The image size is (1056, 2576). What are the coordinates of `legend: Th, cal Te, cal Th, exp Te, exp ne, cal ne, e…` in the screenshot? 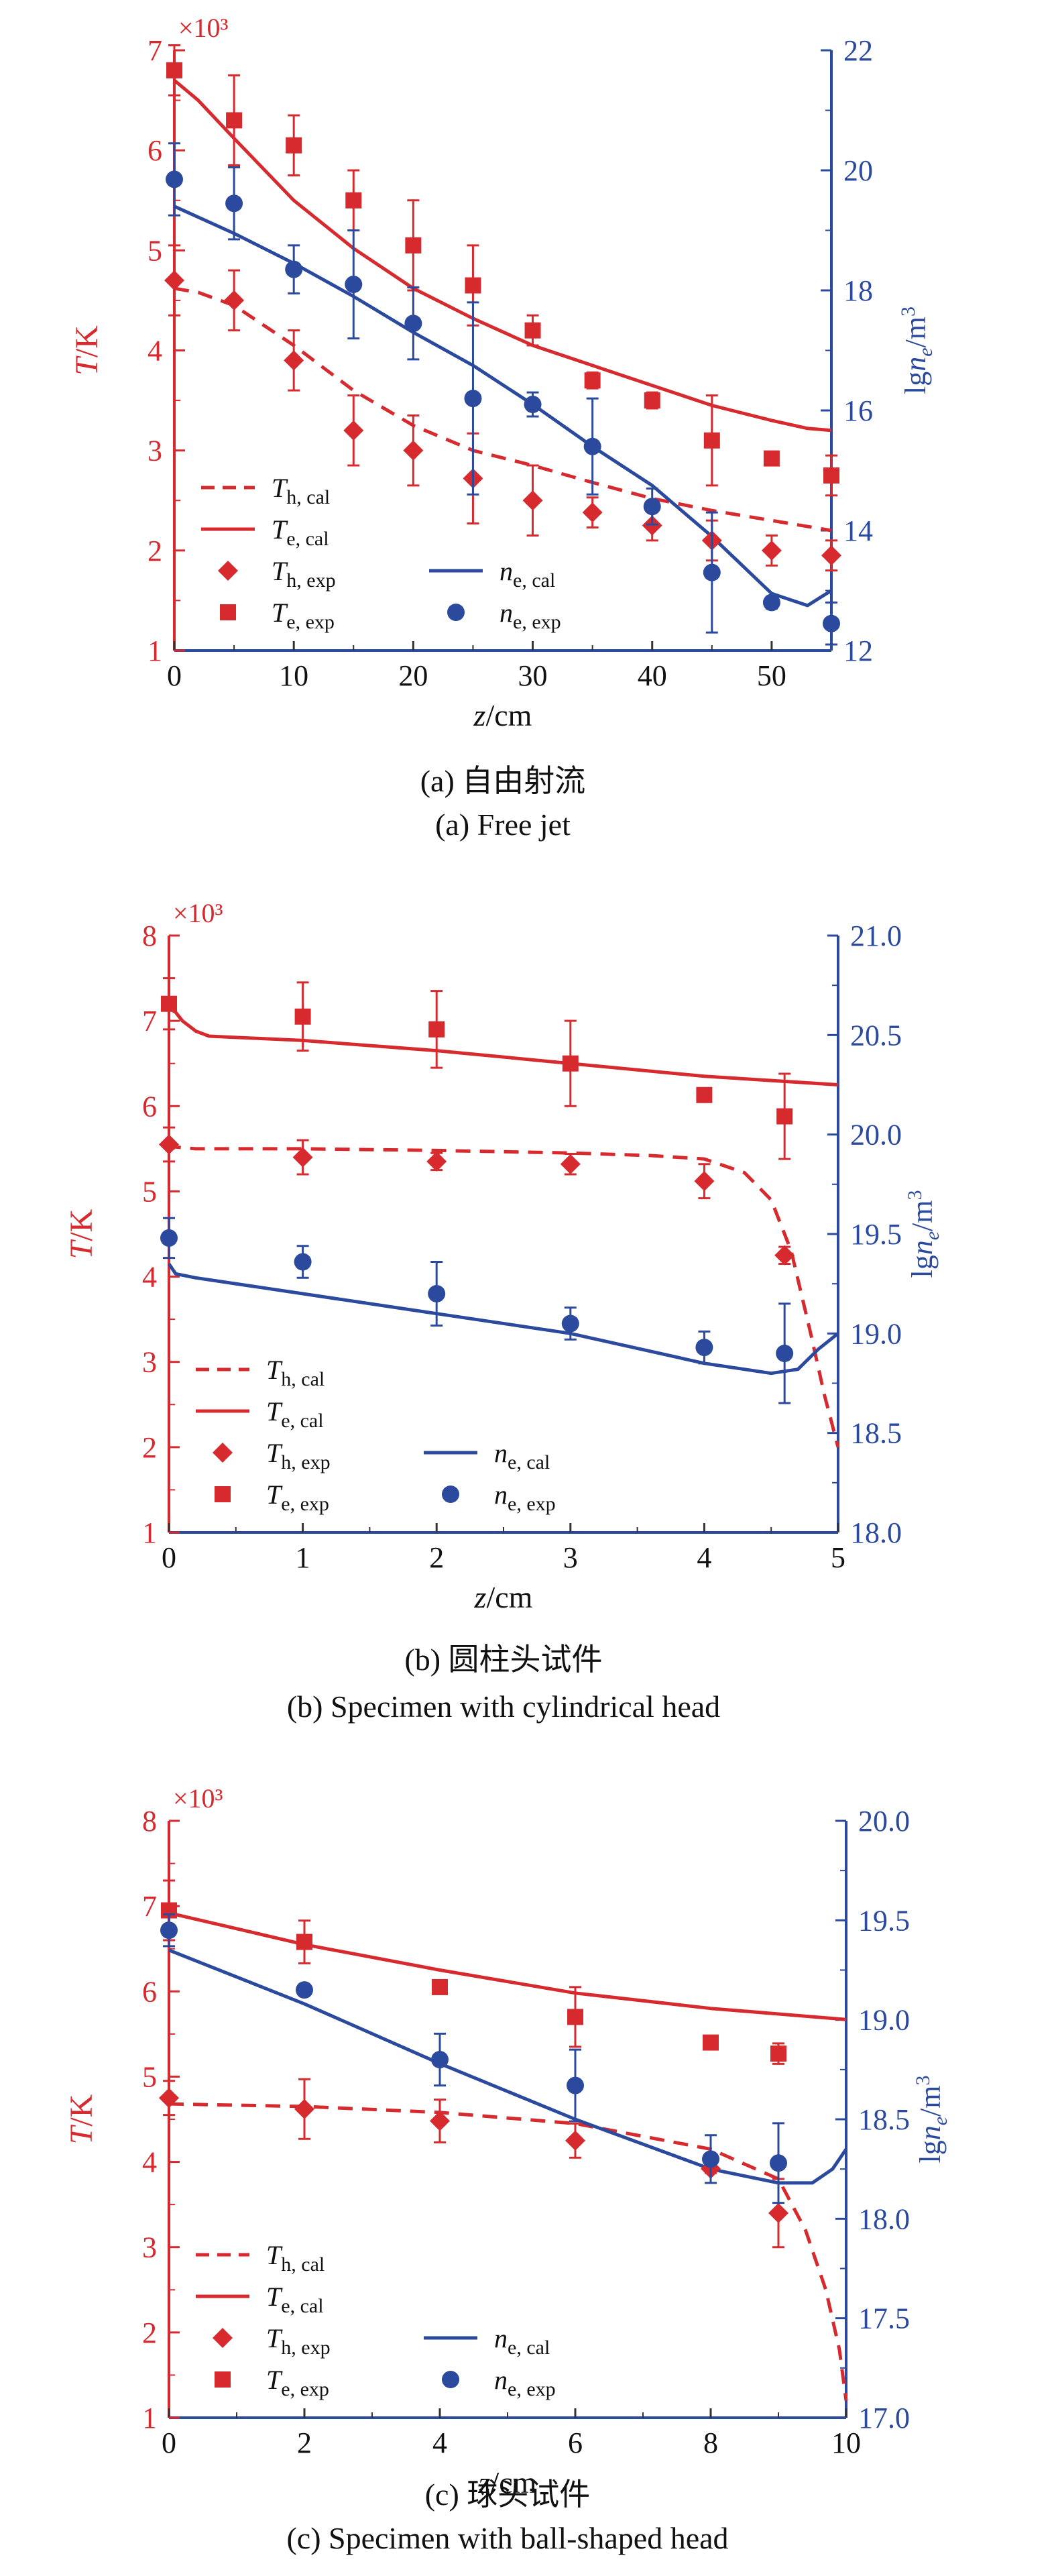 It's located at (376, 2320).